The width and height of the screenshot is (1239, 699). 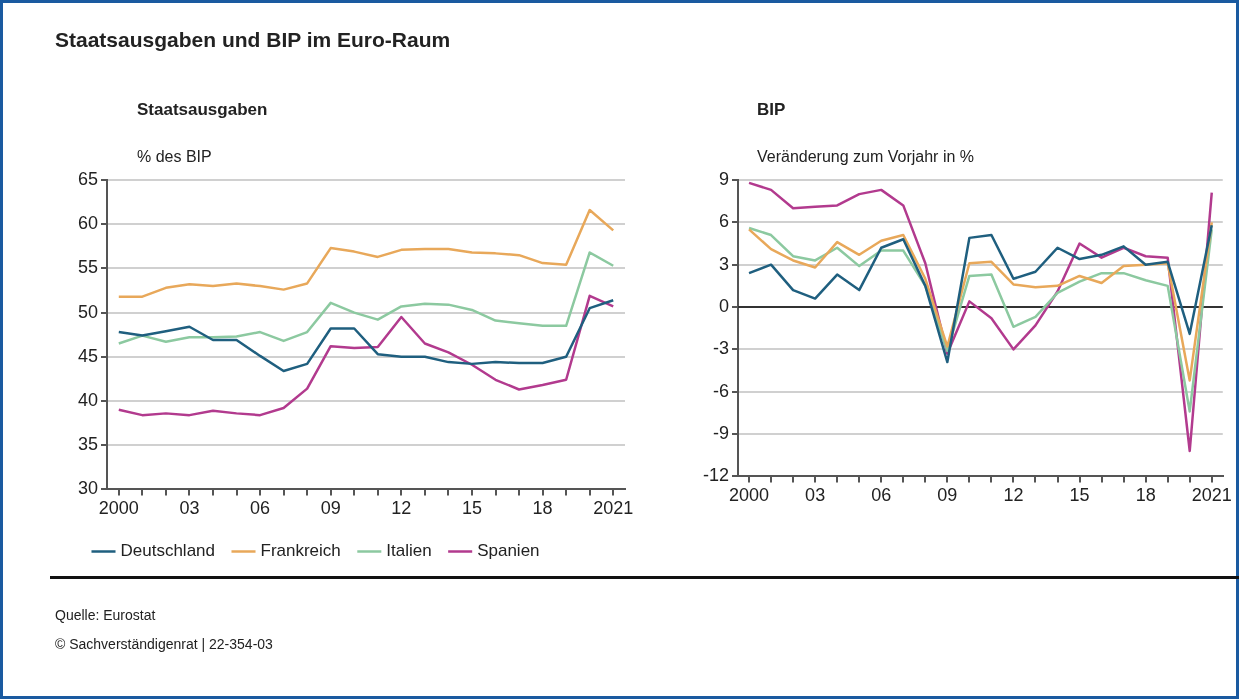 I want to click on y-tick-label: 6, so click(x=724, y=221).